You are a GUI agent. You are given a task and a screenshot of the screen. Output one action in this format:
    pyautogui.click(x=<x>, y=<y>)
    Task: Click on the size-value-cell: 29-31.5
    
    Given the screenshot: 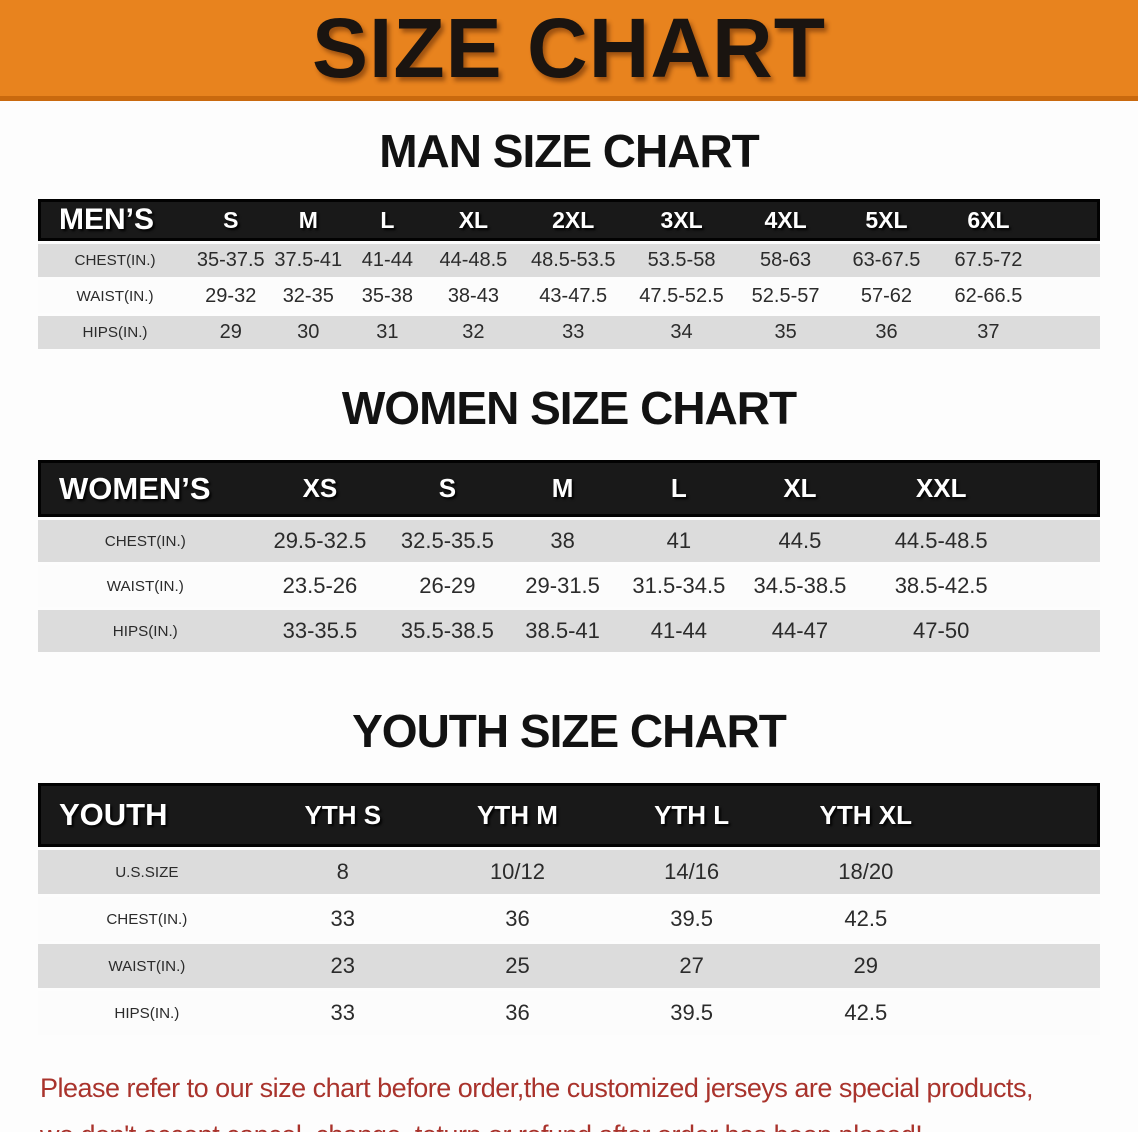 What is the action you would take?
    pyautogui.click(x=562, y=586)
    